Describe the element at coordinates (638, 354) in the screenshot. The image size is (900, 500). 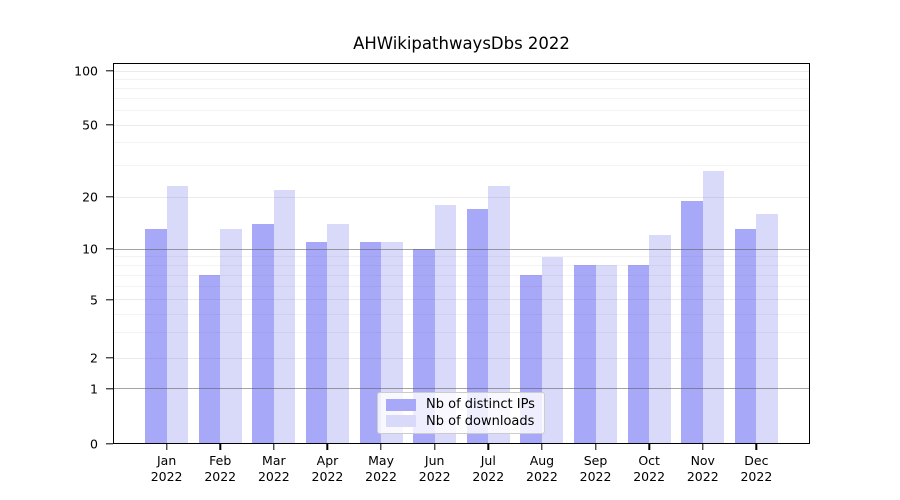
I see `bar-oct-distinct-ips` at that location.